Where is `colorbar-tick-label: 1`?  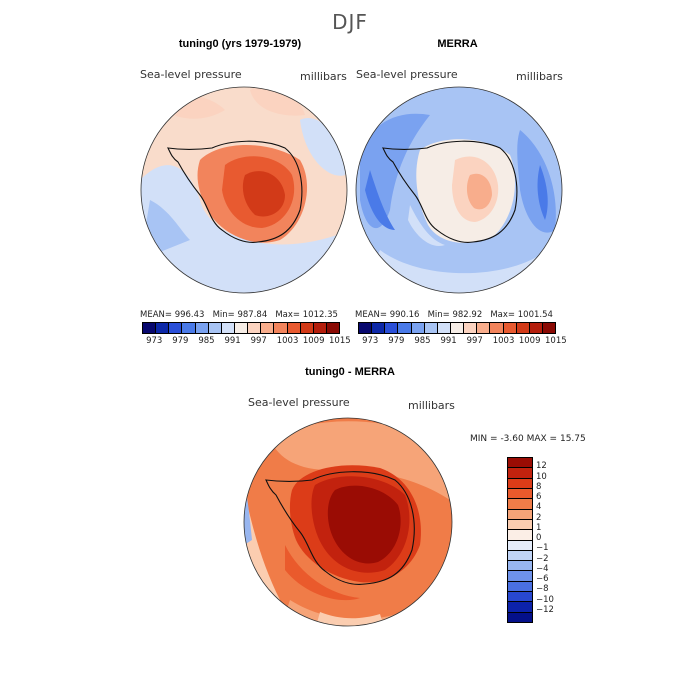 colorbar-tick-label: 1 is located at coordinates (539, 527).